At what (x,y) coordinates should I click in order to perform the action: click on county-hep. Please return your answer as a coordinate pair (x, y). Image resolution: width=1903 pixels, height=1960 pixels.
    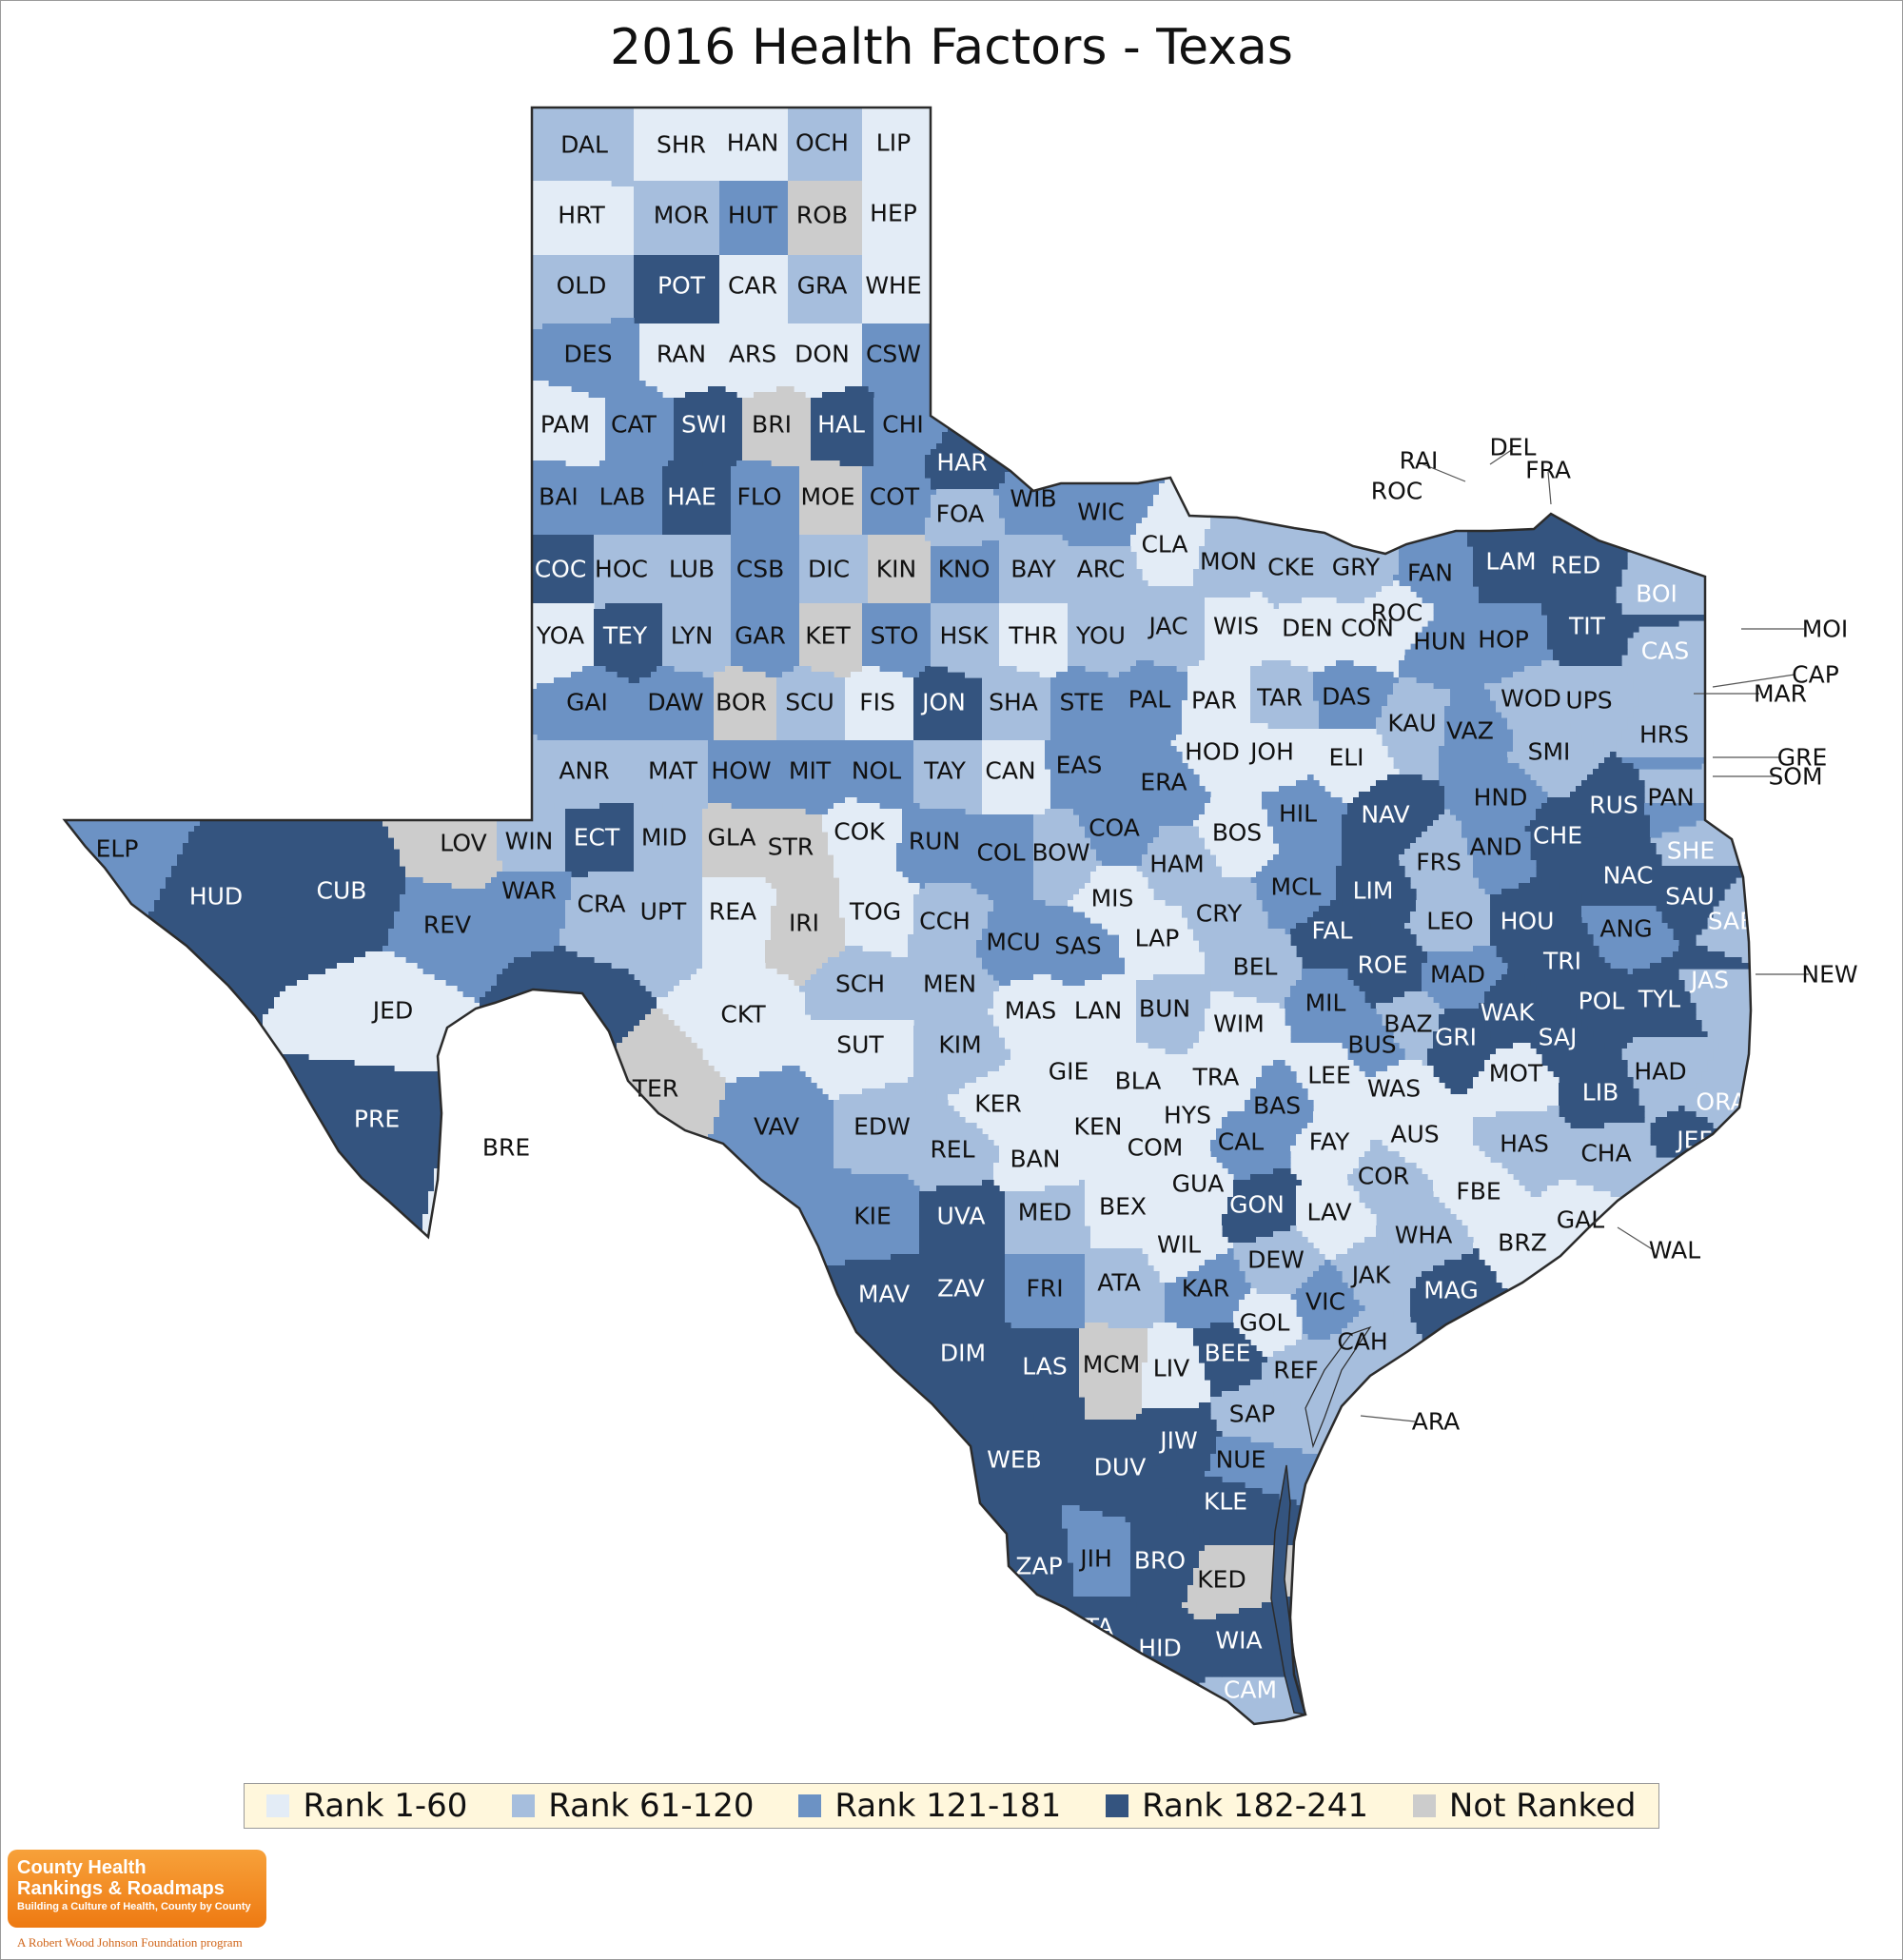
    Looking at the image, I should click on (1077, 218).